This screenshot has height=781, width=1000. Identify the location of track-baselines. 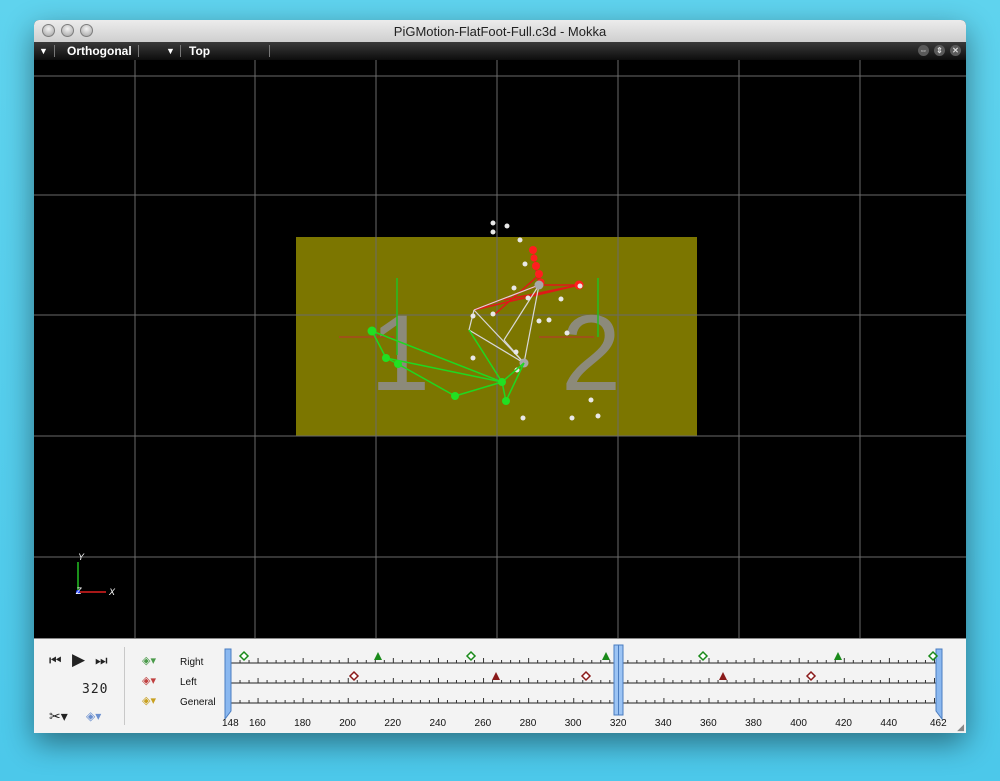
(585, 683).